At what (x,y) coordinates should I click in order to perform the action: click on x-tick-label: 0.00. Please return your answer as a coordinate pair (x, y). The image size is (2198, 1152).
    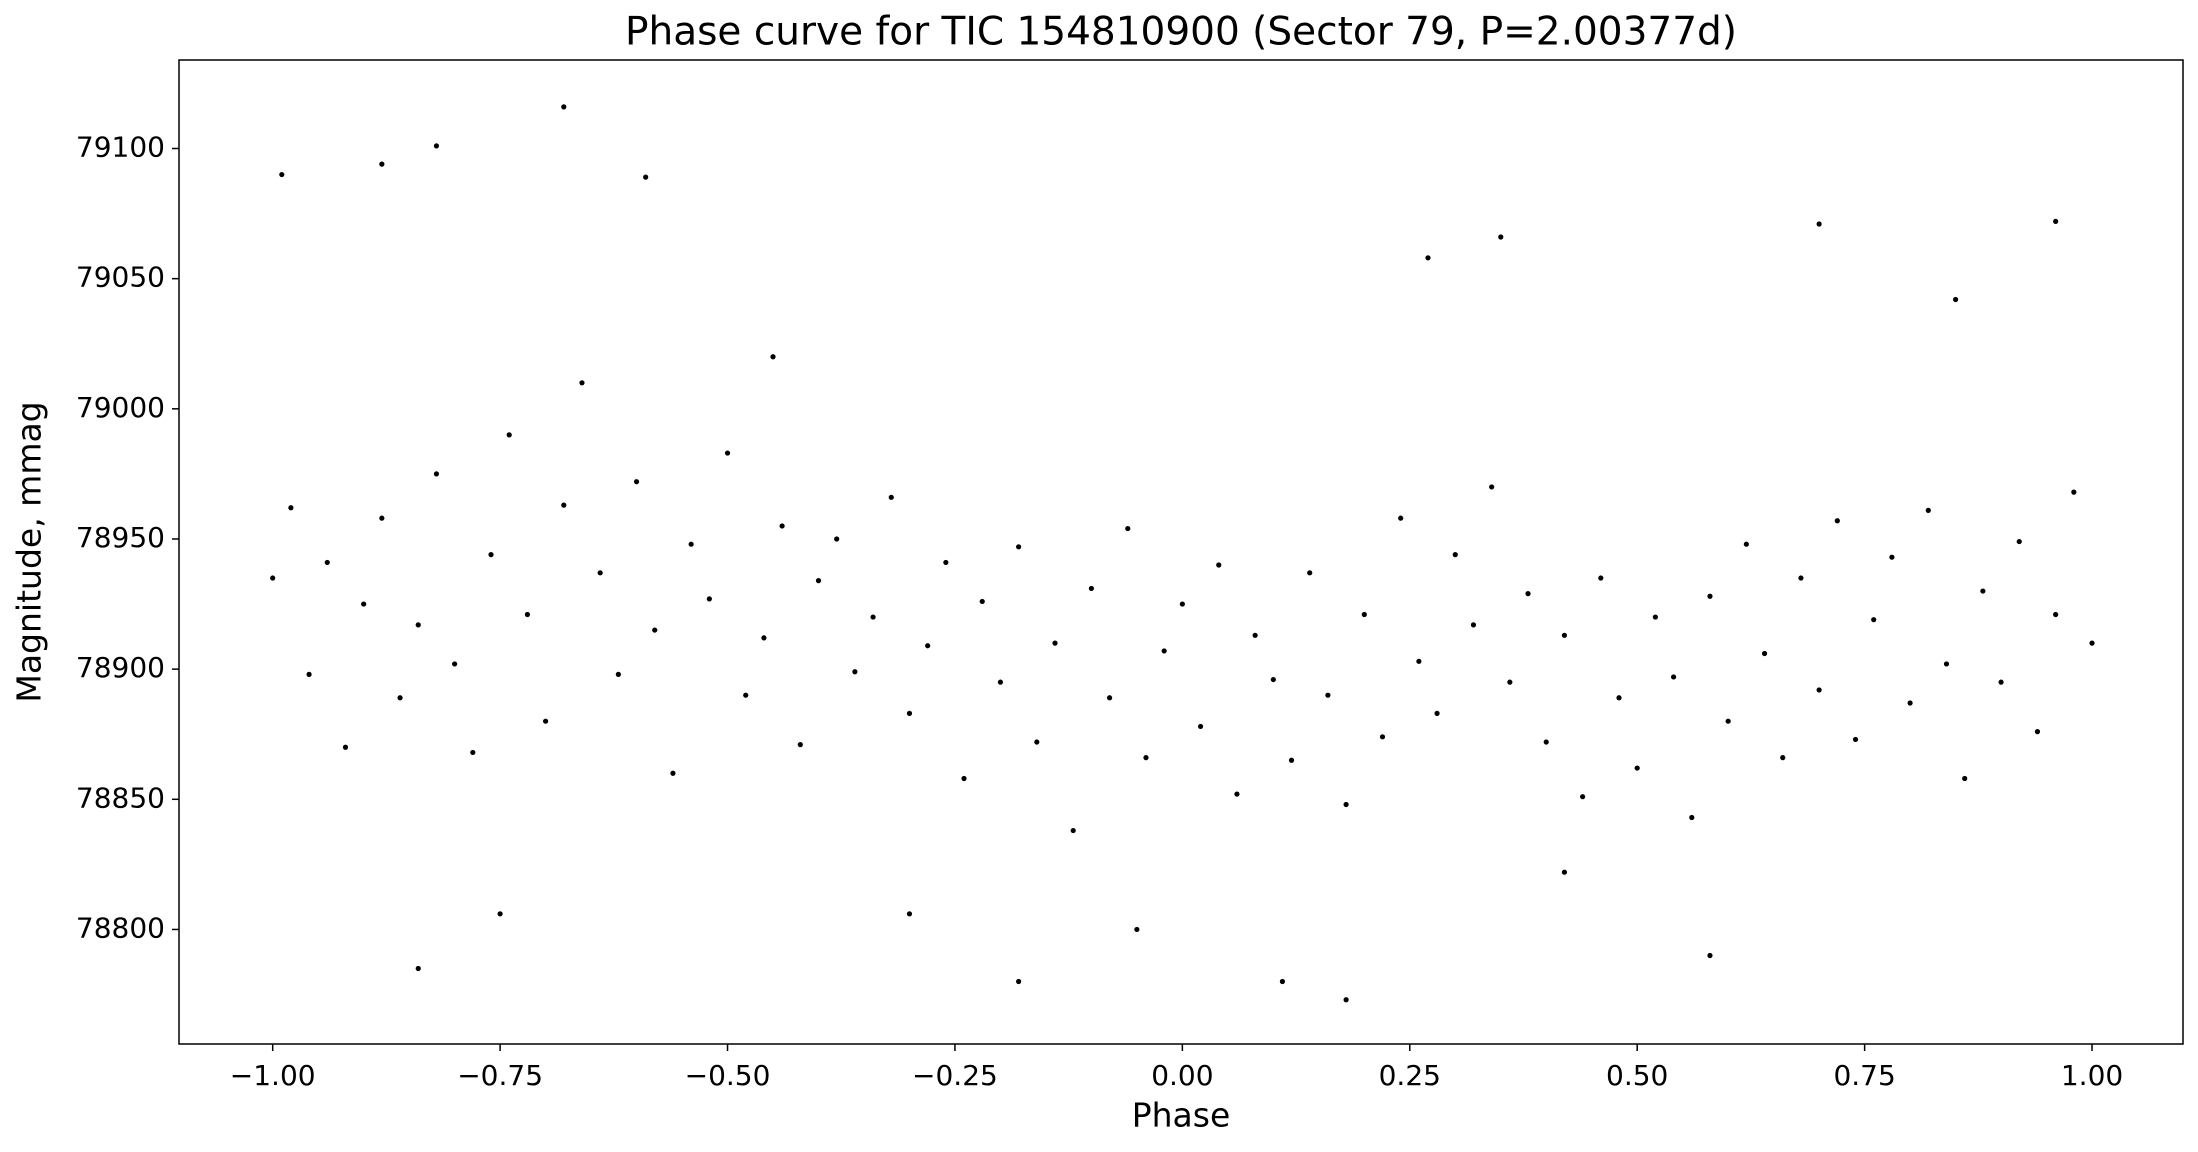
    Looking at the image, I should click on (1182, 1075).